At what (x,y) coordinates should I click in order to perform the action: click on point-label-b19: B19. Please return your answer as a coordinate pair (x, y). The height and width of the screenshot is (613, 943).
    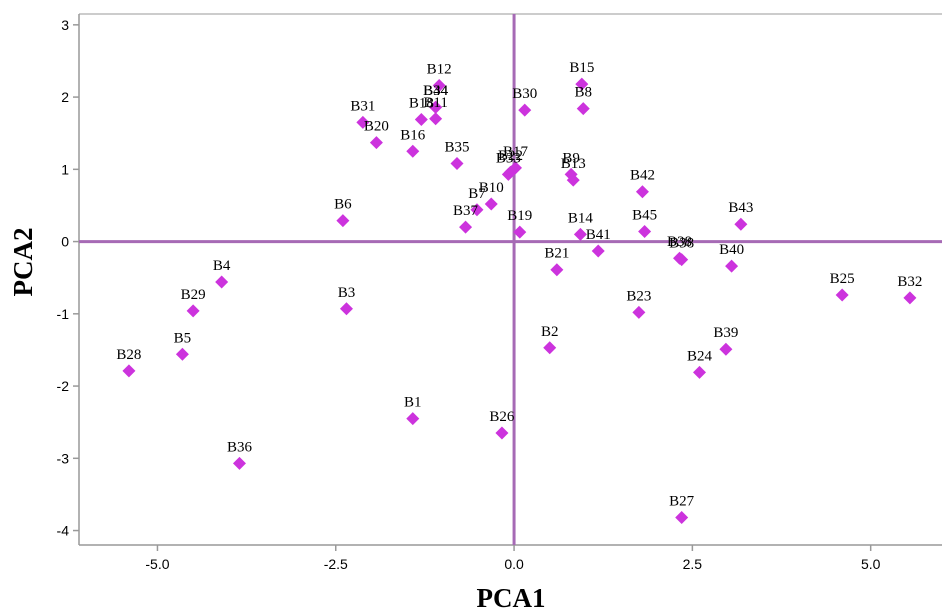
    Looking at the image, I should click on (519, 216).